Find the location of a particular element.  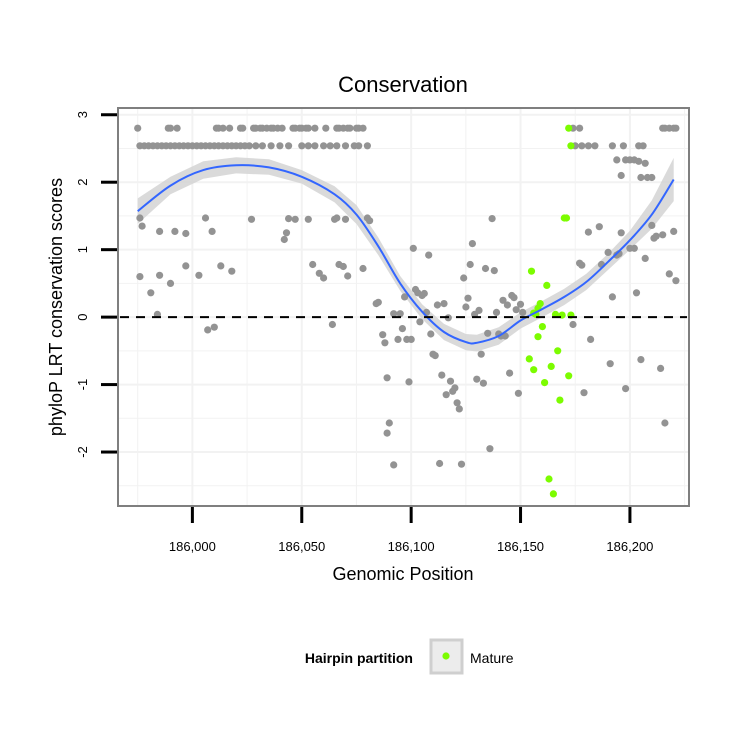

x-tick-label-3: 186,150 is located at coordinates (520, 546).